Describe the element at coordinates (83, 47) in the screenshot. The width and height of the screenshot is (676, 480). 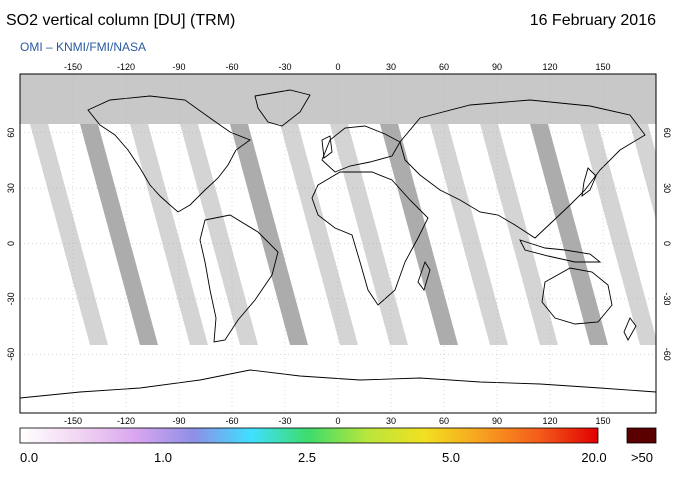
I see `data-credit: OMI – KNMI/FMI/NASA` at that location.